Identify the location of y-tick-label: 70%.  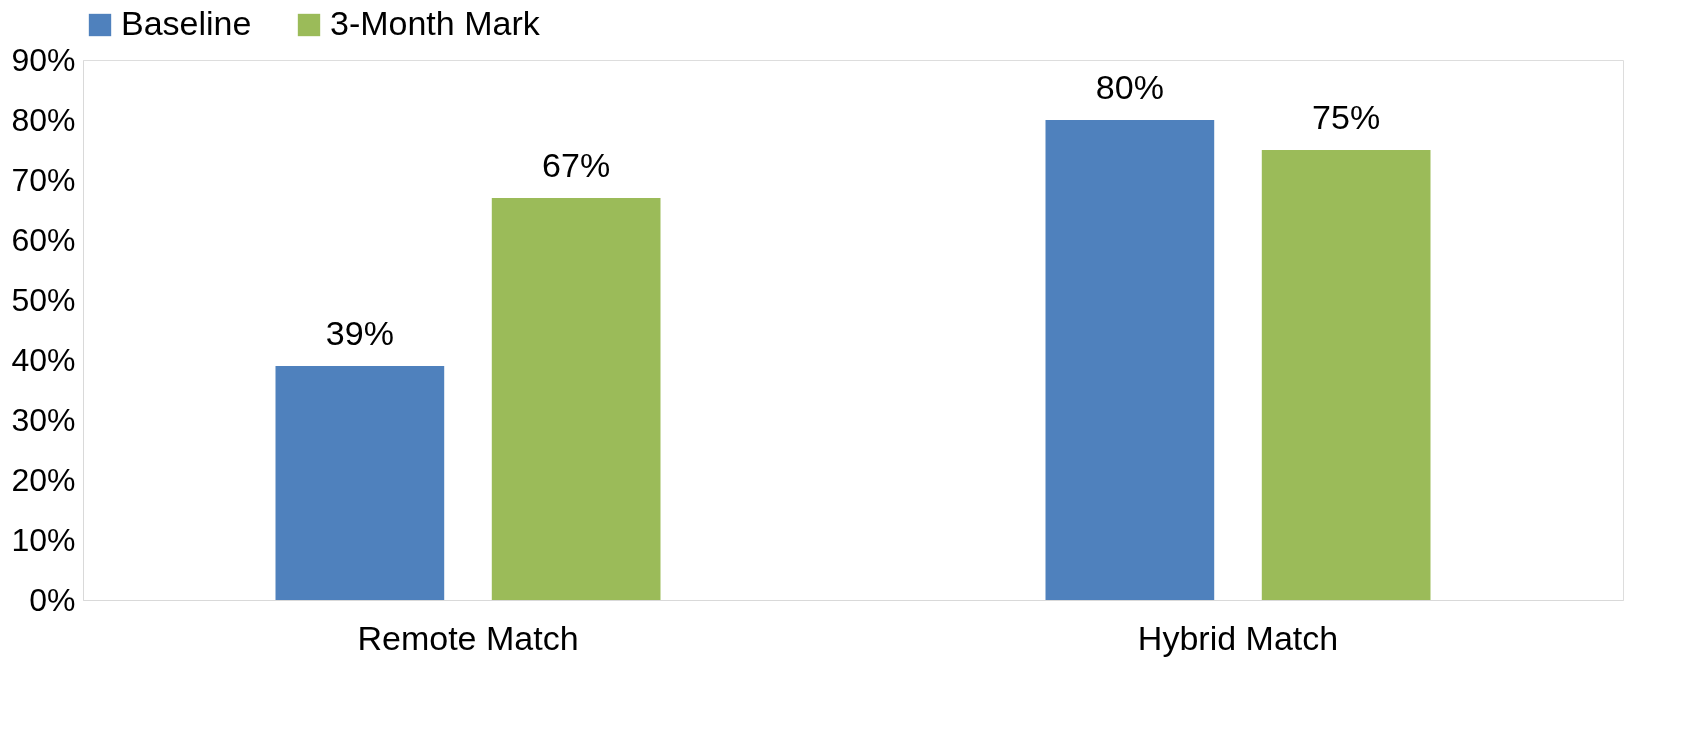
(43, 179).